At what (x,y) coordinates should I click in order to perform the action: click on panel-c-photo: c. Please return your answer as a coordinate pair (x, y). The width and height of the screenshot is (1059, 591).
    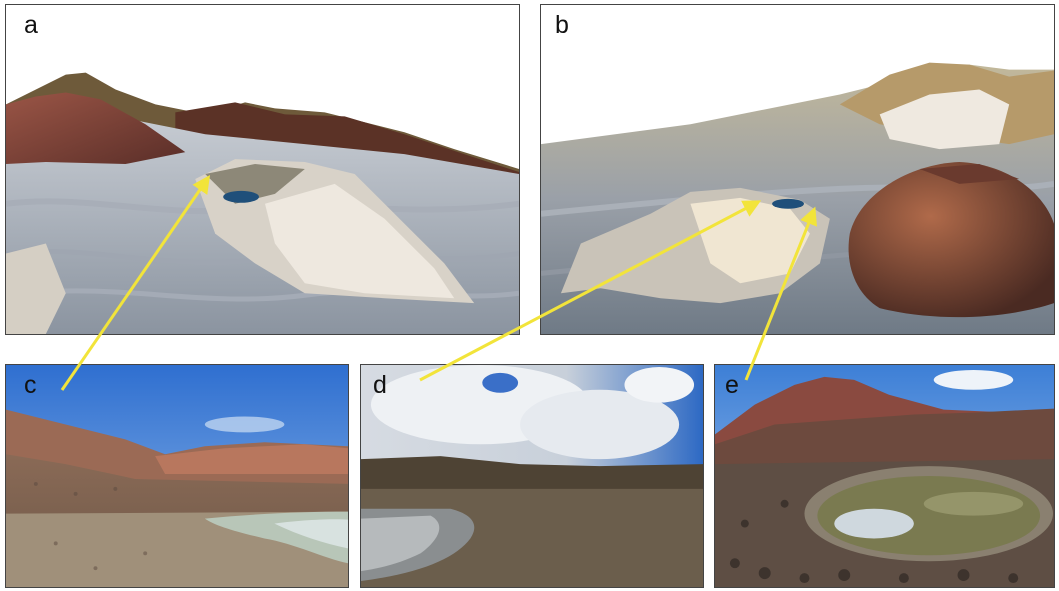
    Looking at the image, I should click on (177, 476).